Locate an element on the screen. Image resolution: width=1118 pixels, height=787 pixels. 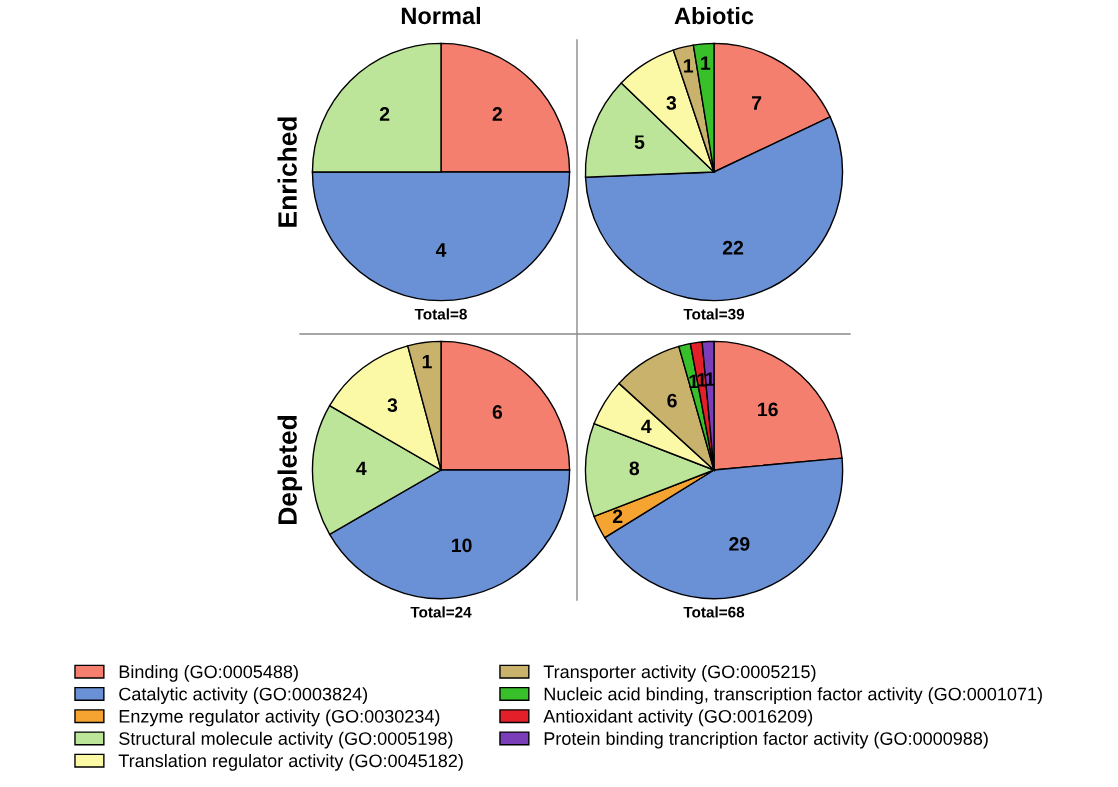
text: Enriched is located at coordinates (287, 172).